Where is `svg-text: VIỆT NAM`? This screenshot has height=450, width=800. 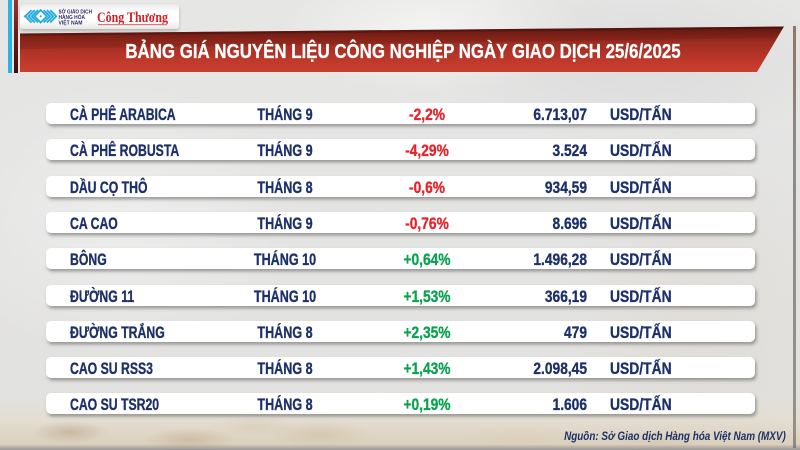 svg-text: VIỆT NAM is located at coordinates (71, 23).